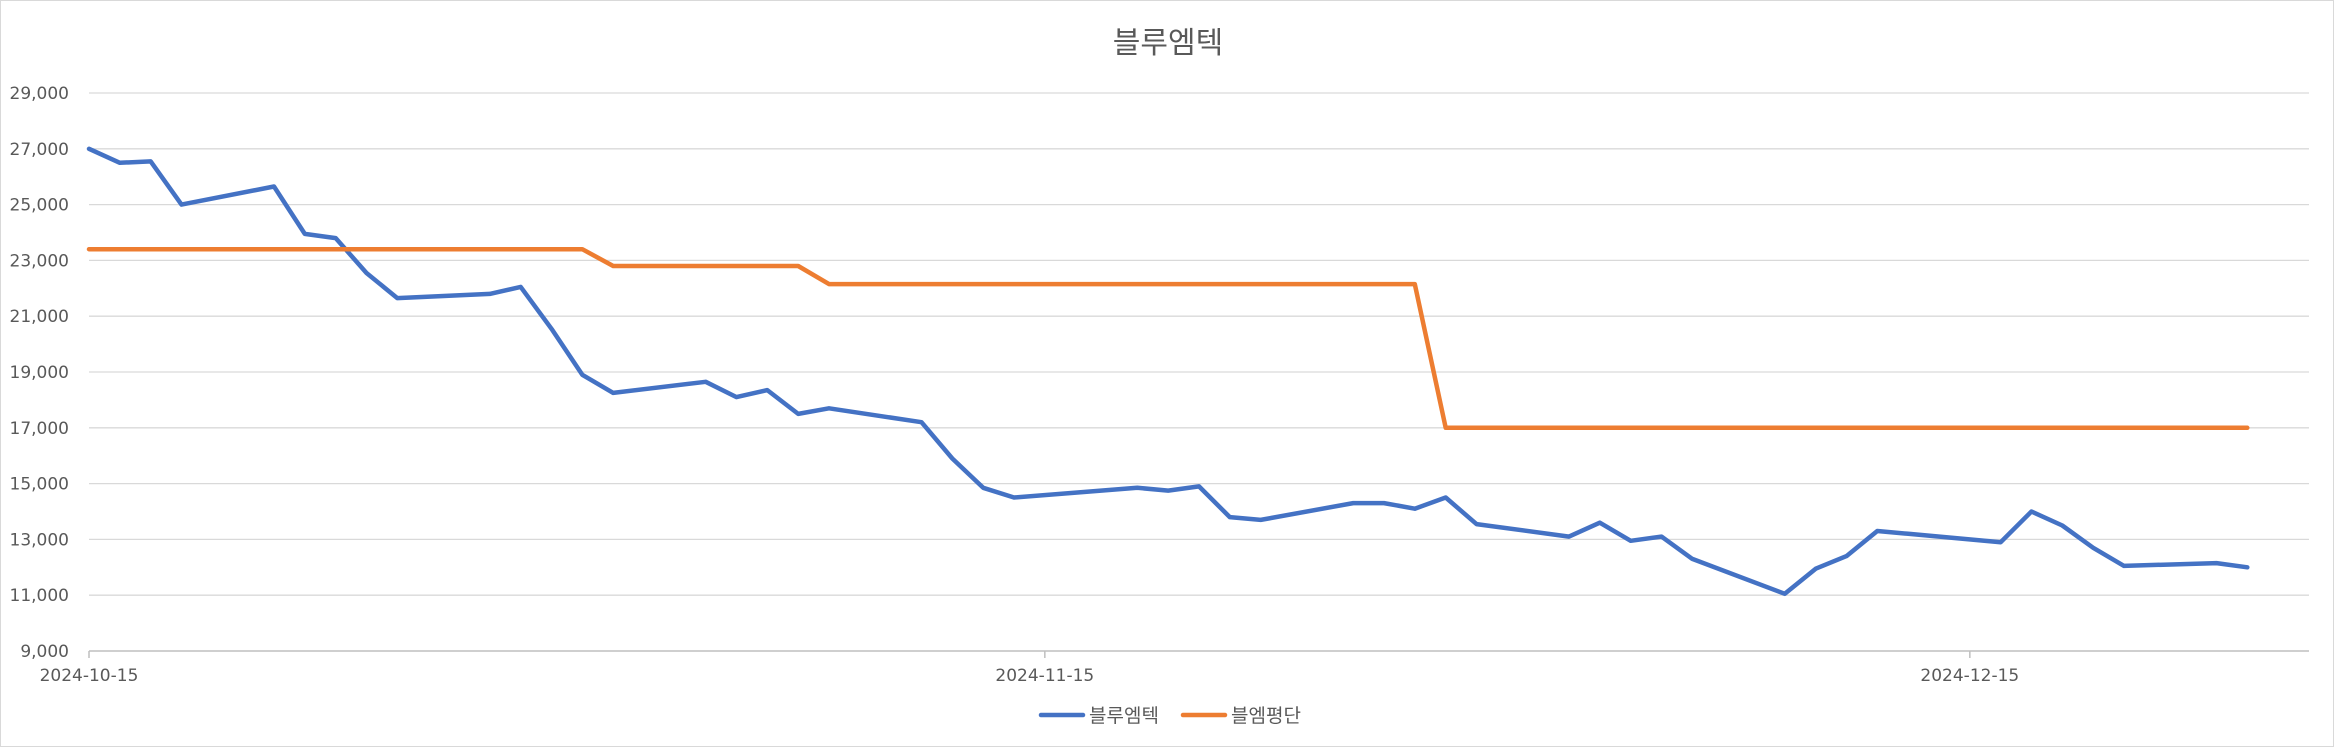  What do you see at coordinates (39, 596) in the screenshot?
I see `y-tick-label: 11,000` at bounding box center [39, 596].